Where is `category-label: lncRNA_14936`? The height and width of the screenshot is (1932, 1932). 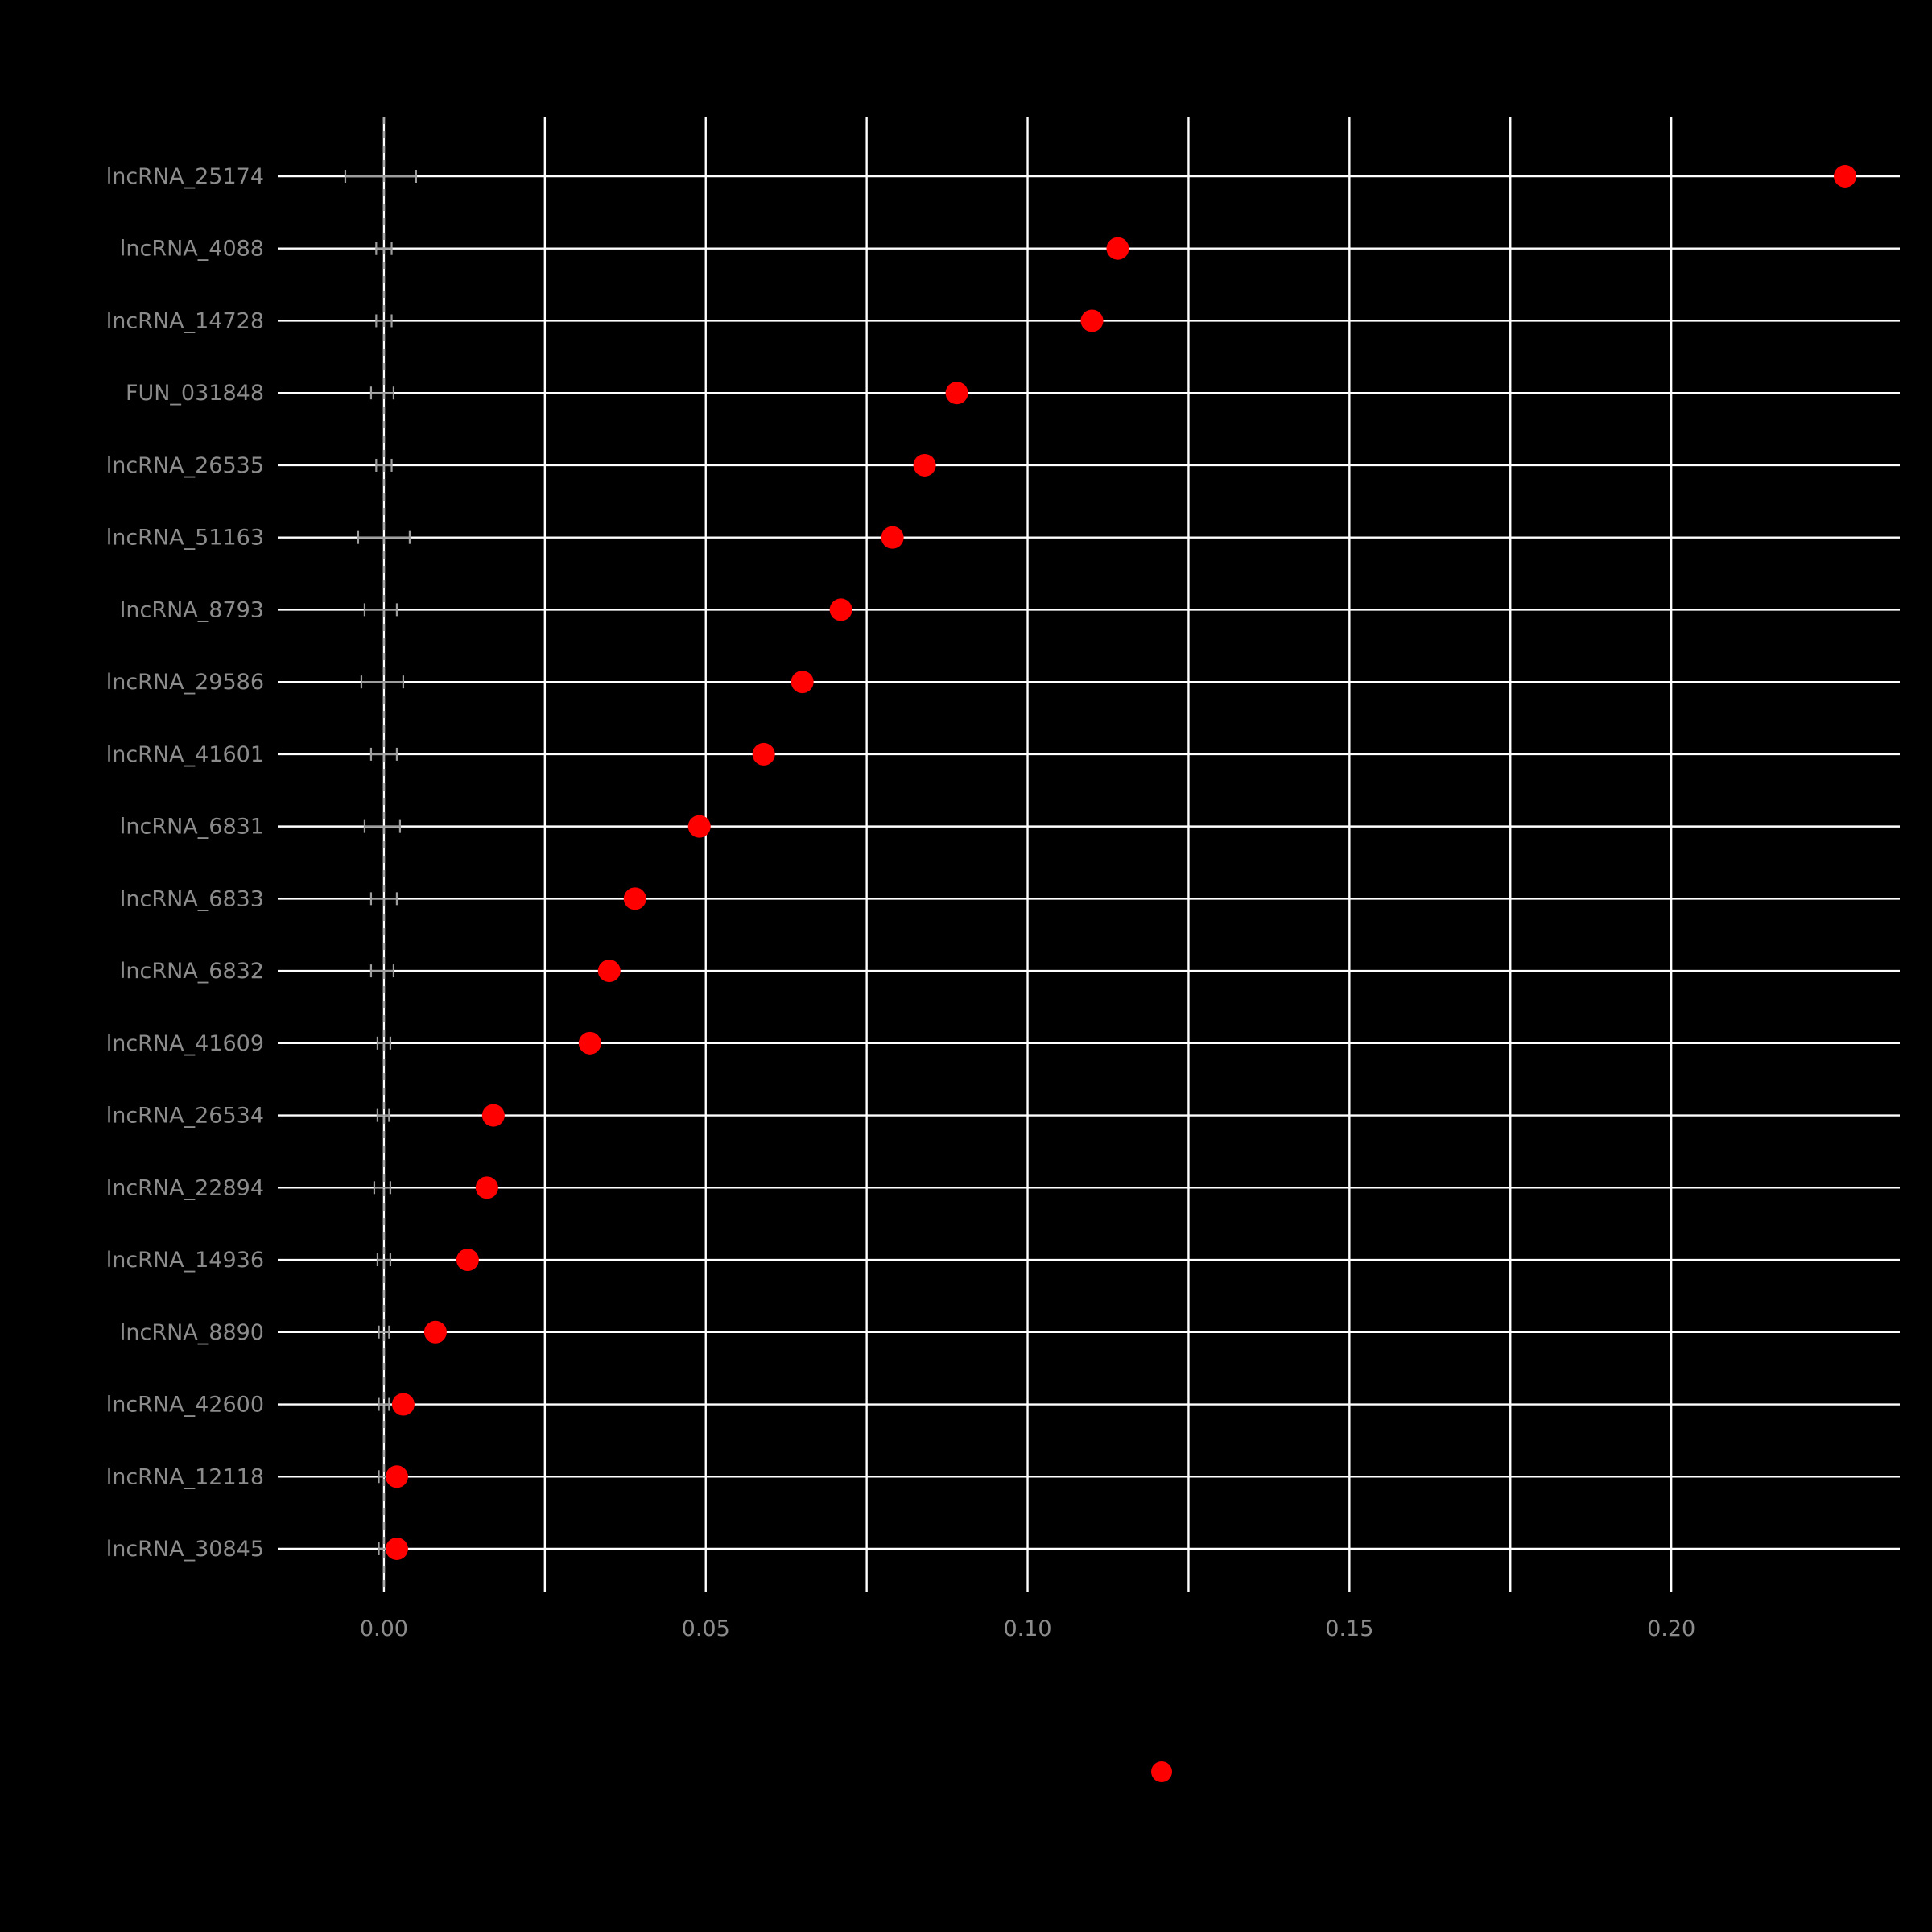 category-label: lncRNA_14936 is located at coordinates (185, 1260).